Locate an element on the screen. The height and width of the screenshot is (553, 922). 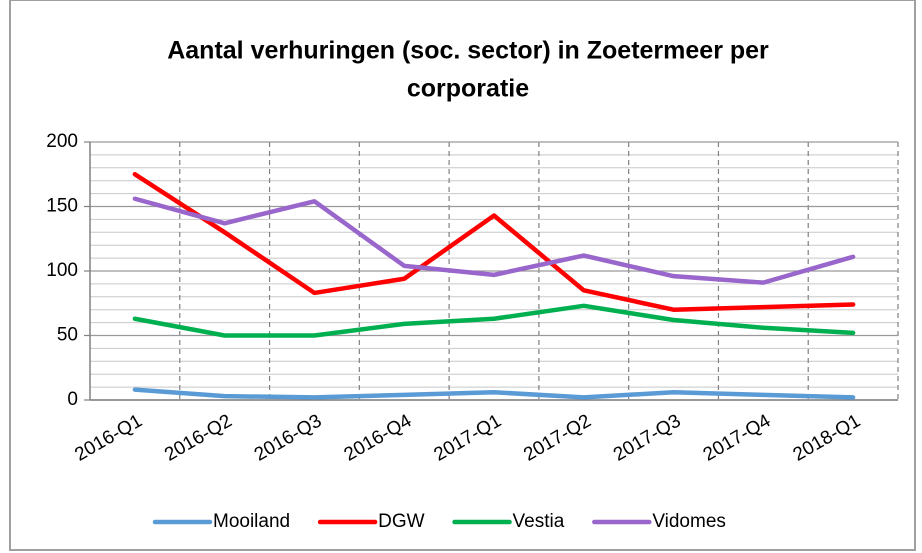
legend-item: Vestia is located at coordinates (508, 521).